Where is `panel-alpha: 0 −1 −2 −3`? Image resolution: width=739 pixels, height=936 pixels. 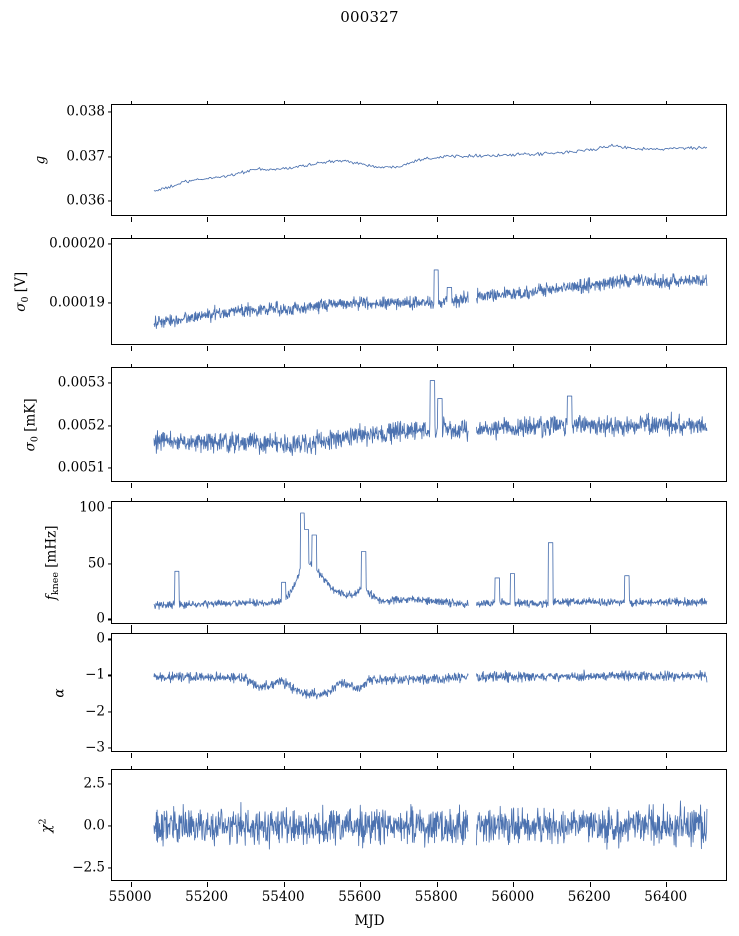
panel-alpha: 0 −1 −2 −3 is located at coordinates (406, 693).